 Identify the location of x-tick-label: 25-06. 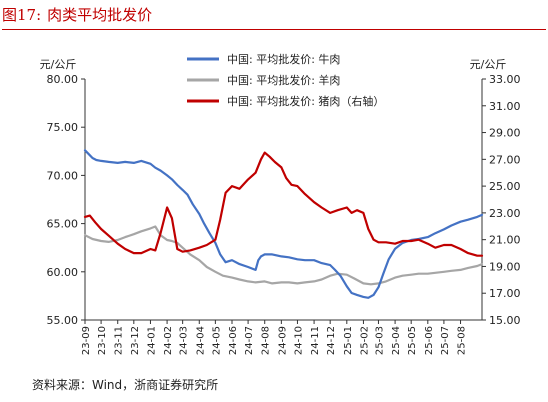
(429, 340).